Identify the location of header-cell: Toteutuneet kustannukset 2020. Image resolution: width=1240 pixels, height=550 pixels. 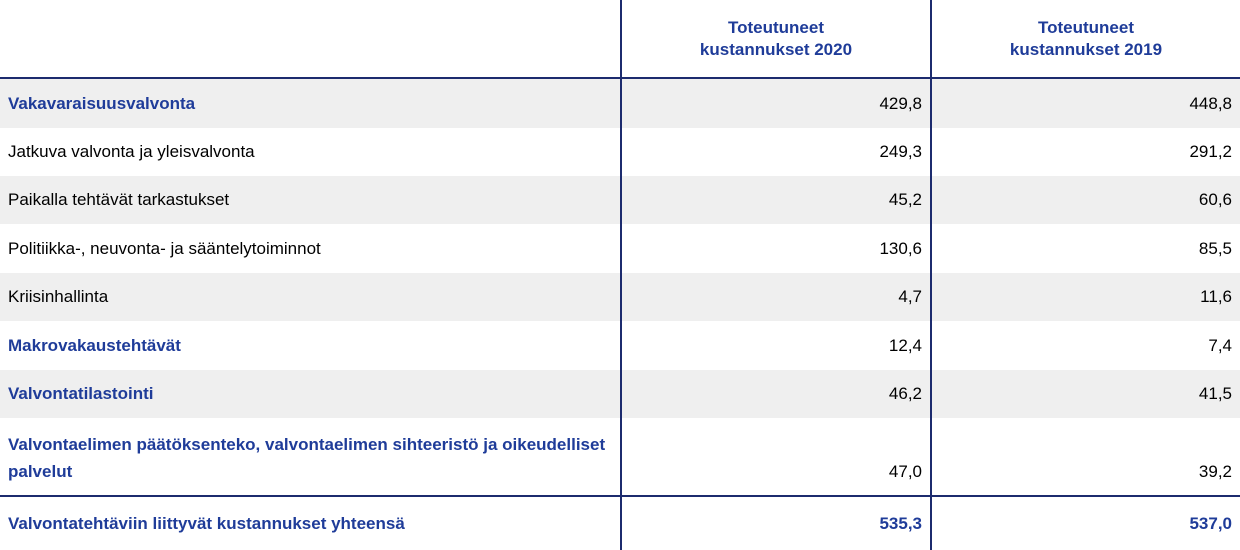
(775, 39).